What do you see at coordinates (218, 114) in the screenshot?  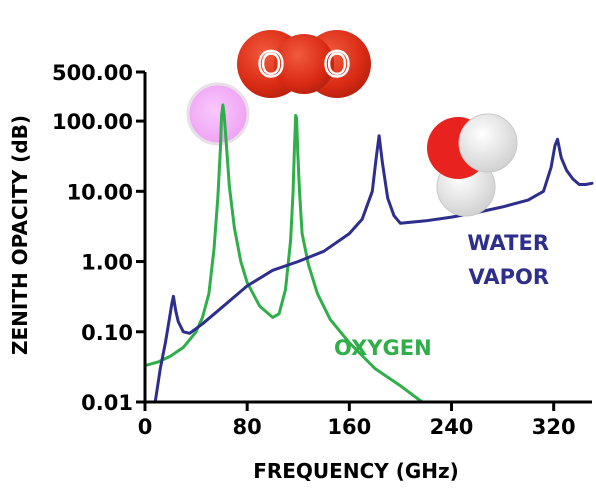 I see `peak-marker-circle` at bounding box center [218, 114].